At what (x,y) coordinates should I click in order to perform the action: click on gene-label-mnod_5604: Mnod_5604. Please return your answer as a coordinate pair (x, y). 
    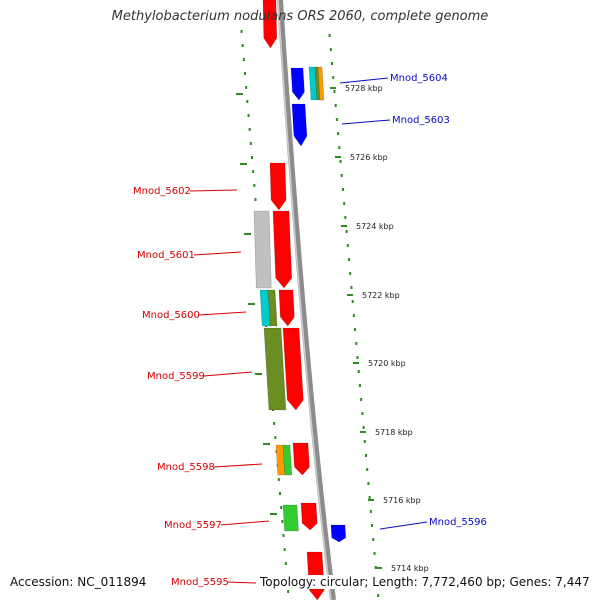
    Looking at the image, I should click on (419, 78).